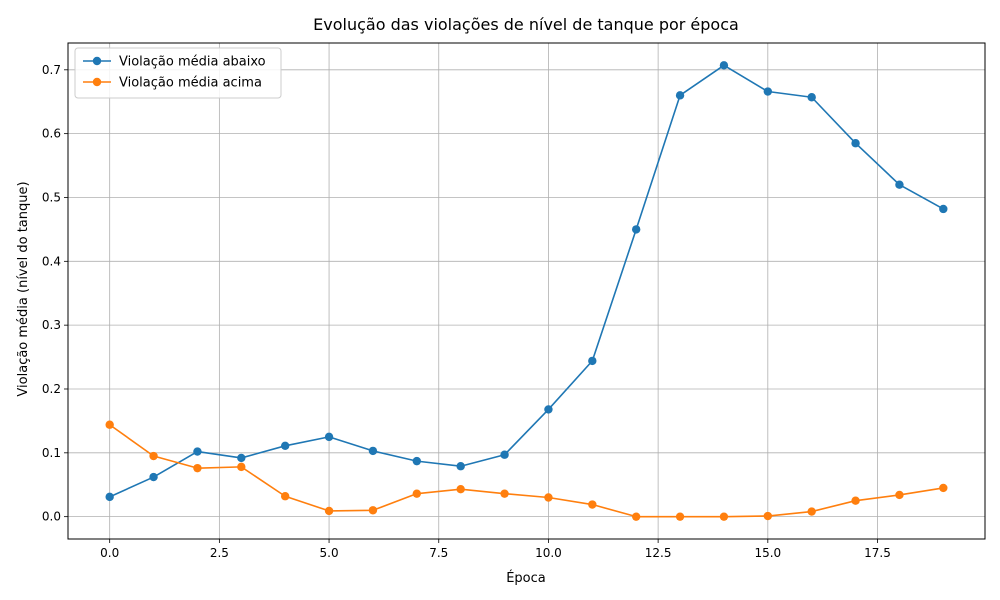  I want to click on x-tick-label: 5.0, so click(329, 553).